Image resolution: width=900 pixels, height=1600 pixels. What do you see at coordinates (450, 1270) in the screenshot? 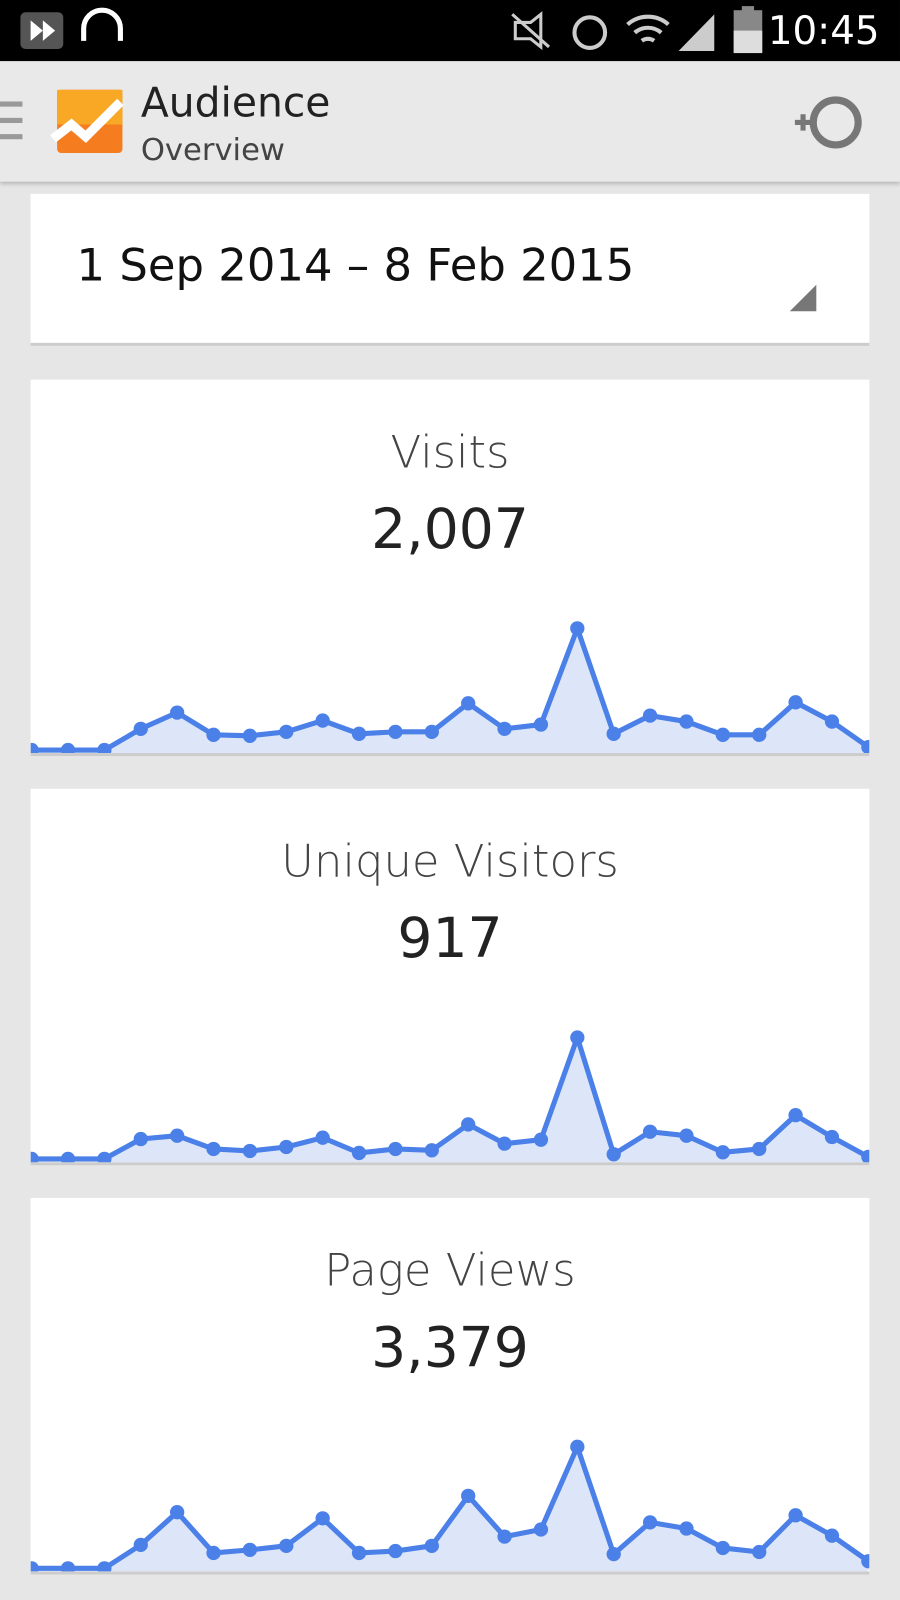
I see `metric-title: Page Views` at bounding box center [450, 1270].